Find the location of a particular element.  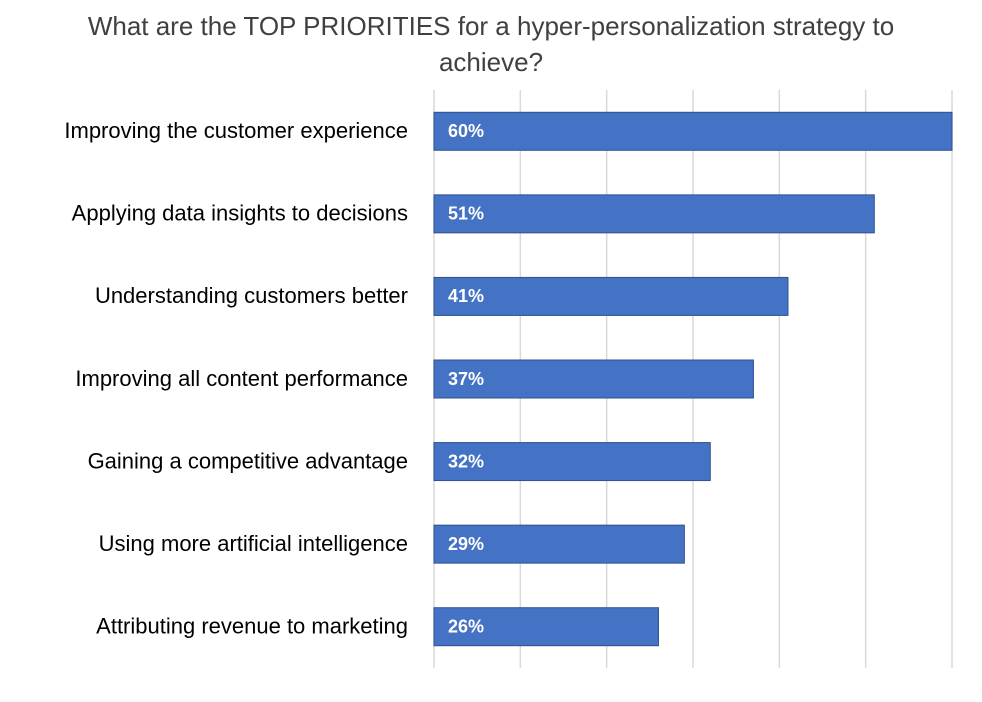

data-labels: 60% 51% 41% 37% 32% 29% 26% is located at coordinates (466, 378).